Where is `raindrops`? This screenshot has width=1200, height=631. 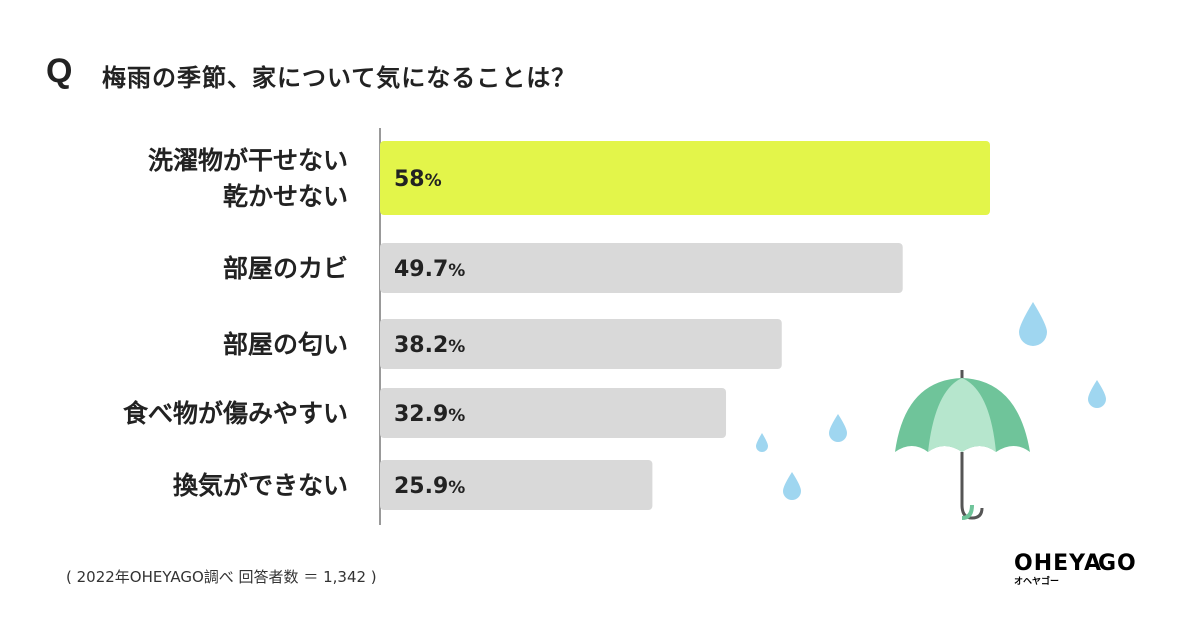
raindrops is located at coordinates (931, 401).